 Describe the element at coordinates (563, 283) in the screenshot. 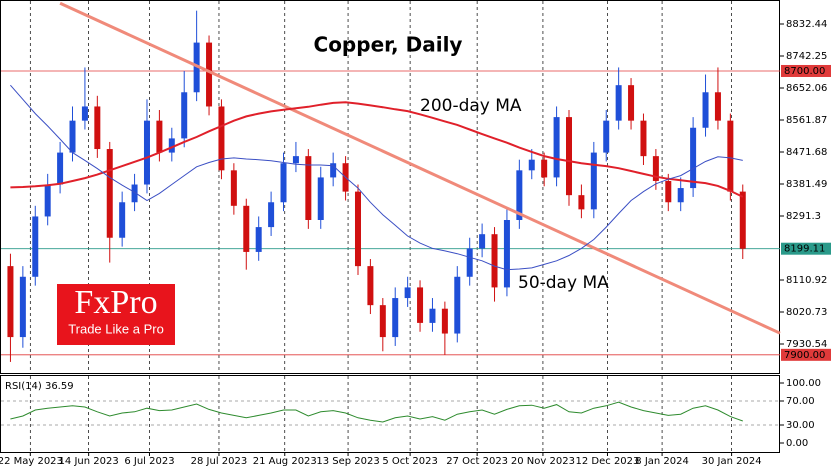

I see `ma-label: 50-day MA` at that location.